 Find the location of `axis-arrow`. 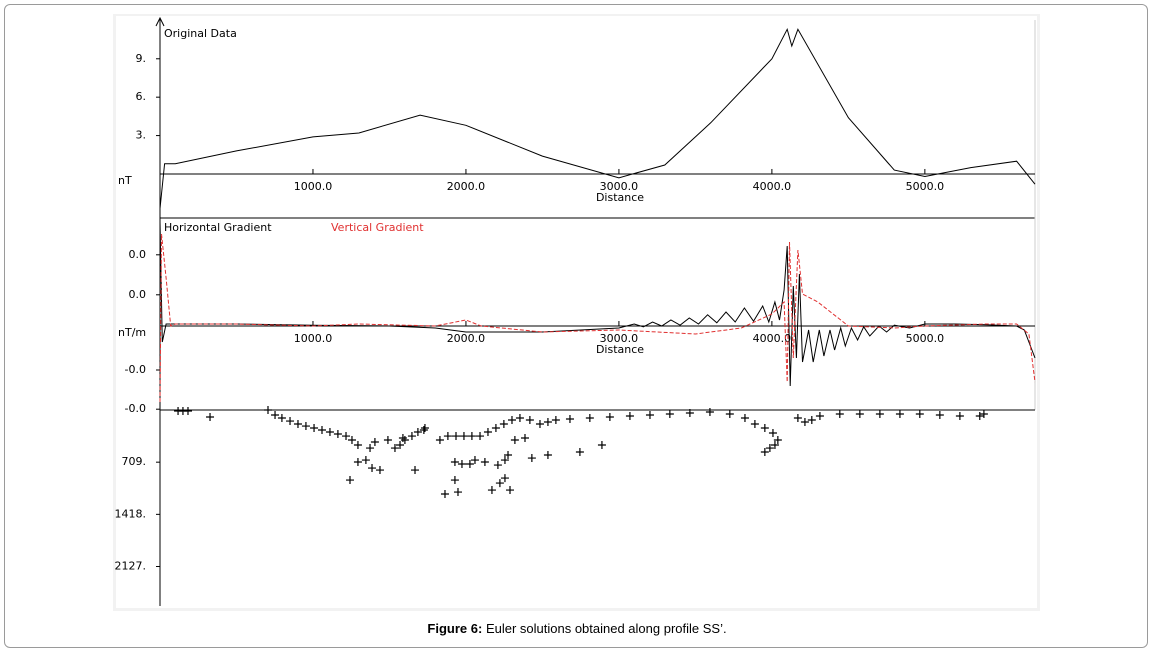

axis-arrow is located at coordinates (160, 21).